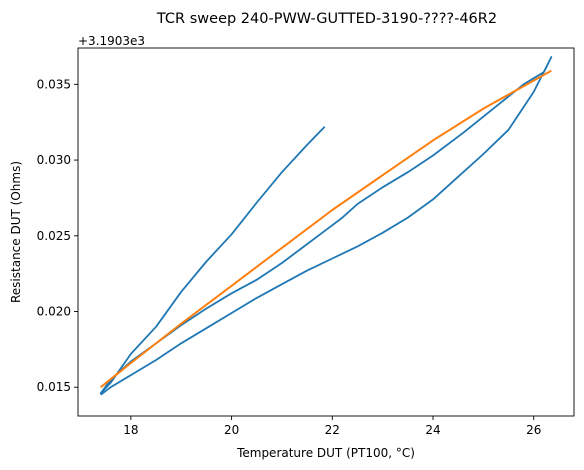  Describe the element at coordinates (332, 430) in the screenshot. I see `x-tick-label: 22` at that location.